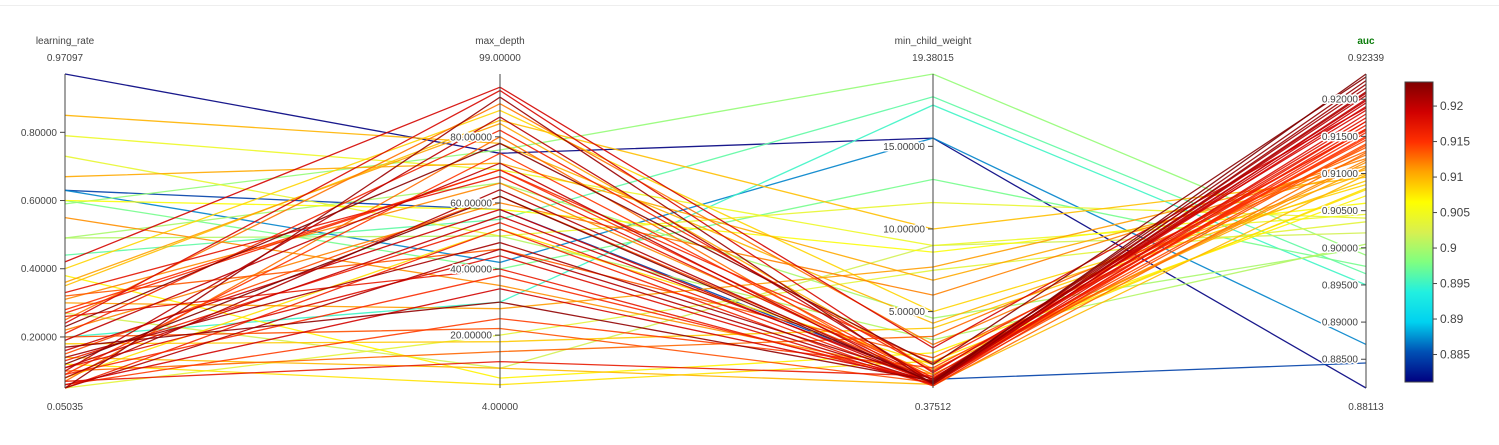  Describe the element at coordinates (1366, 58) in the screenshot. I see `axis-max-label: 0.92339` at that location.